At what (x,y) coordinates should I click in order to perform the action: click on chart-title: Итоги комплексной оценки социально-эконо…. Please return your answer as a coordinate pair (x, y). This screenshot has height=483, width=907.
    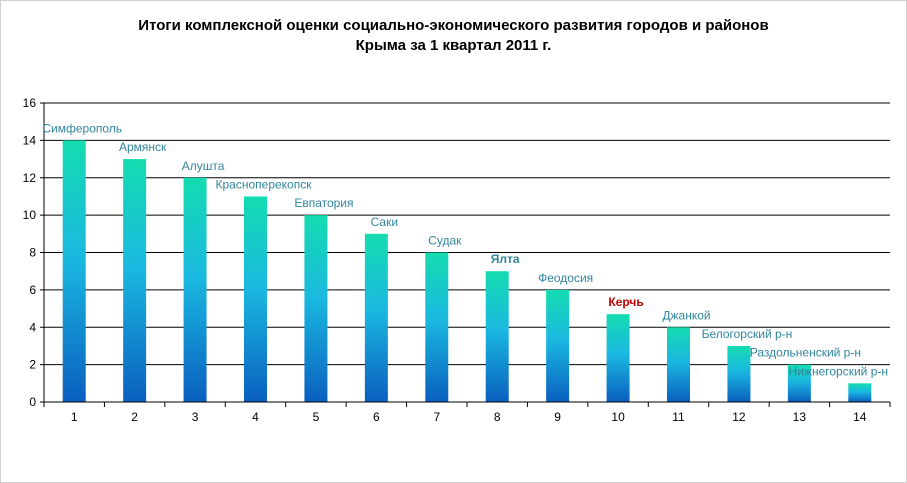
    Looking at the image, I should click on (453, 36).